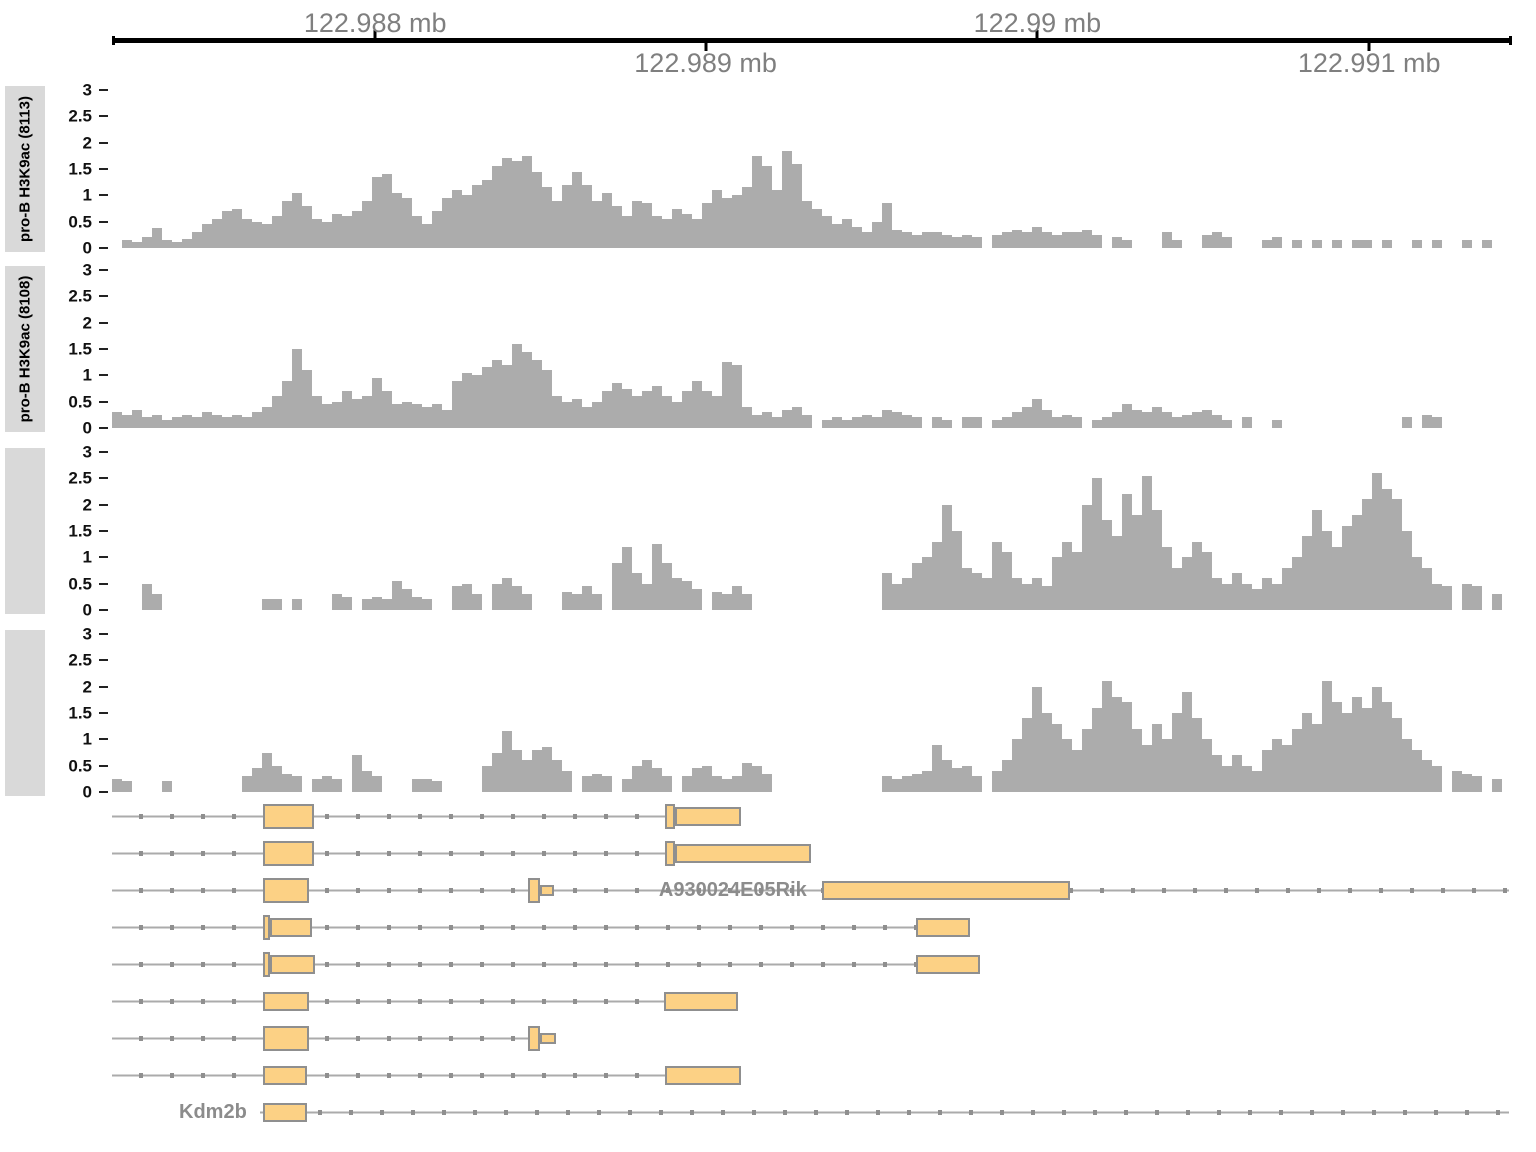 This screenshot has height=1152, width=1536. Describe the element at coordinates (80, 349) in the screenshot. I see `y-tick-label: 1.5` at that location.